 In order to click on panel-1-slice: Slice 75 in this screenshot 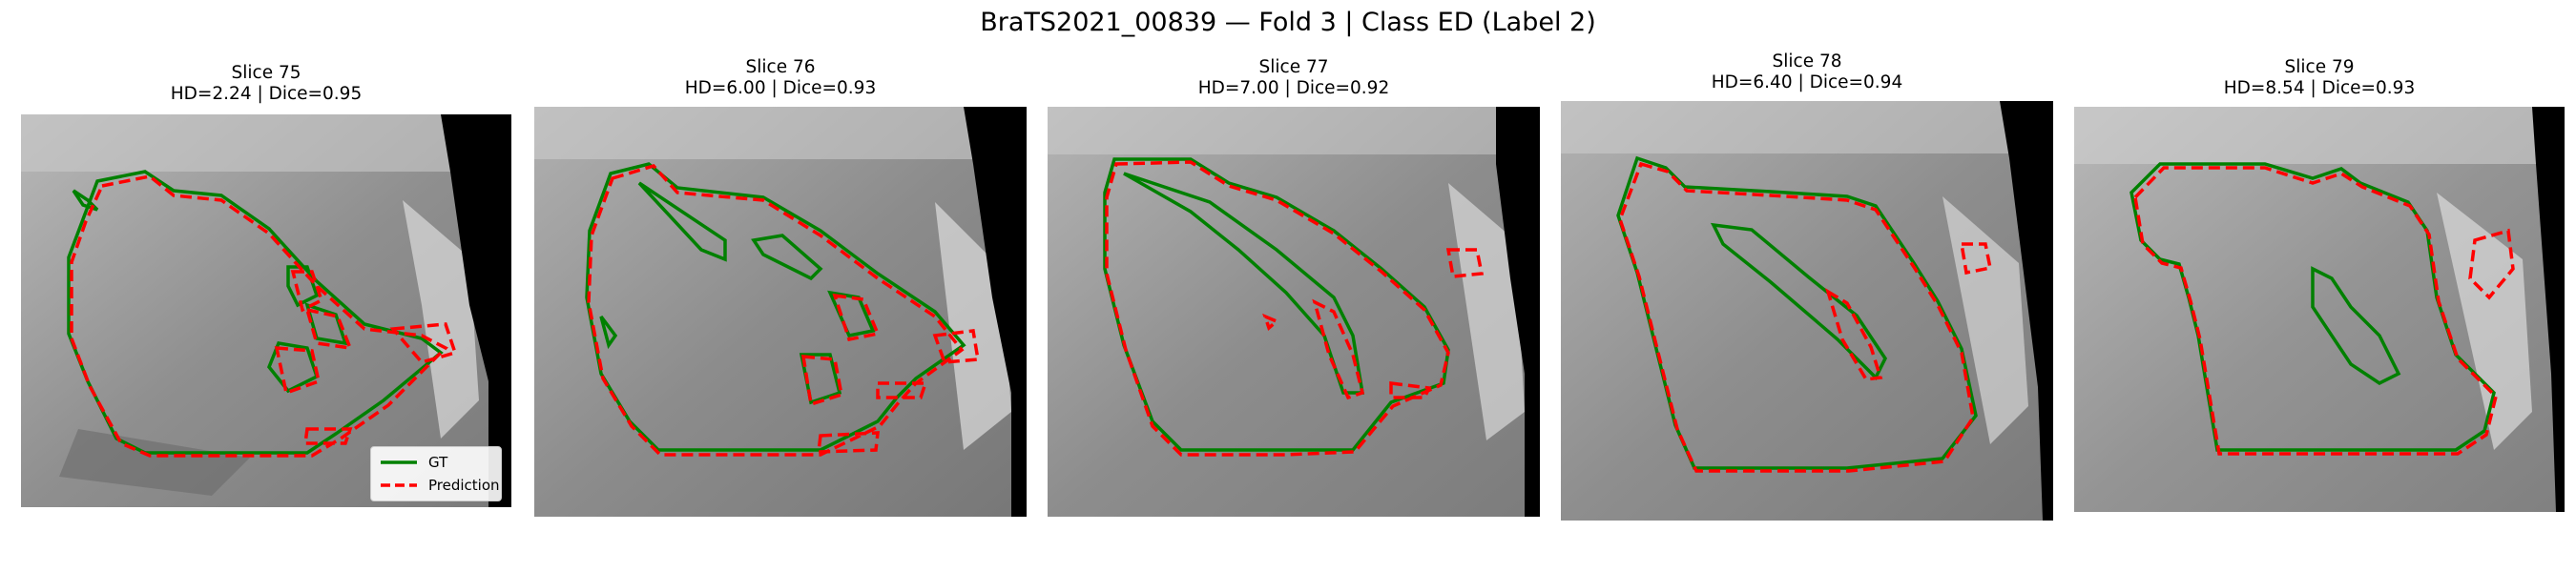, I will do `click(266, 73)`.